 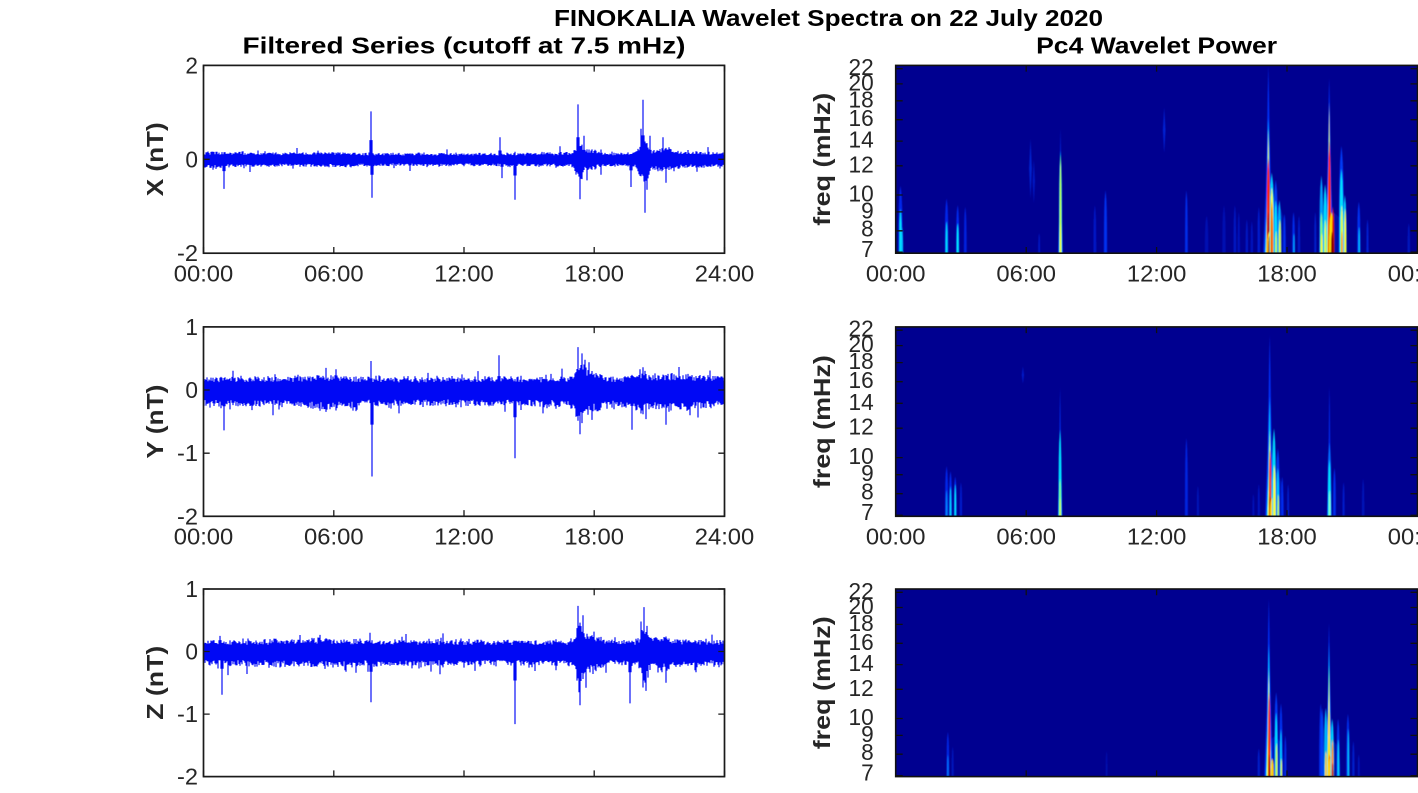 I want to click on svg-text: Z (nT), so click(x=155, y=683).